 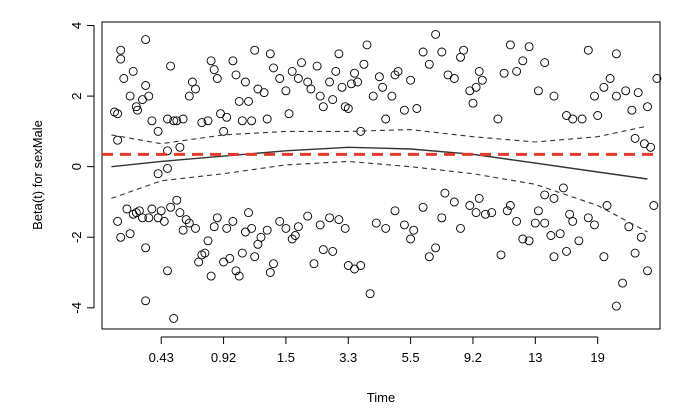 What do you see at coordinates (82, 168) in the screenshot?
I see `y-axis: -4 -2 0 2 4` at bounding box center [82, 168].